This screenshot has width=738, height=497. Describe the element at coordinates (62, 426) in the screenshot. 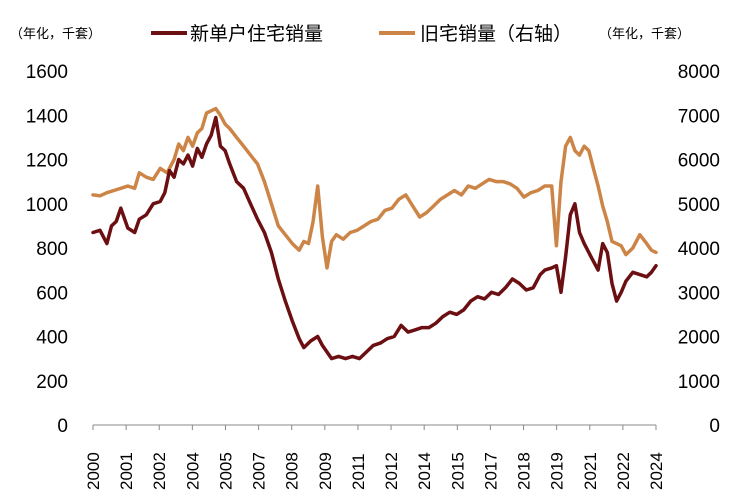

I see `left-y-tick-label: 0` at that location.